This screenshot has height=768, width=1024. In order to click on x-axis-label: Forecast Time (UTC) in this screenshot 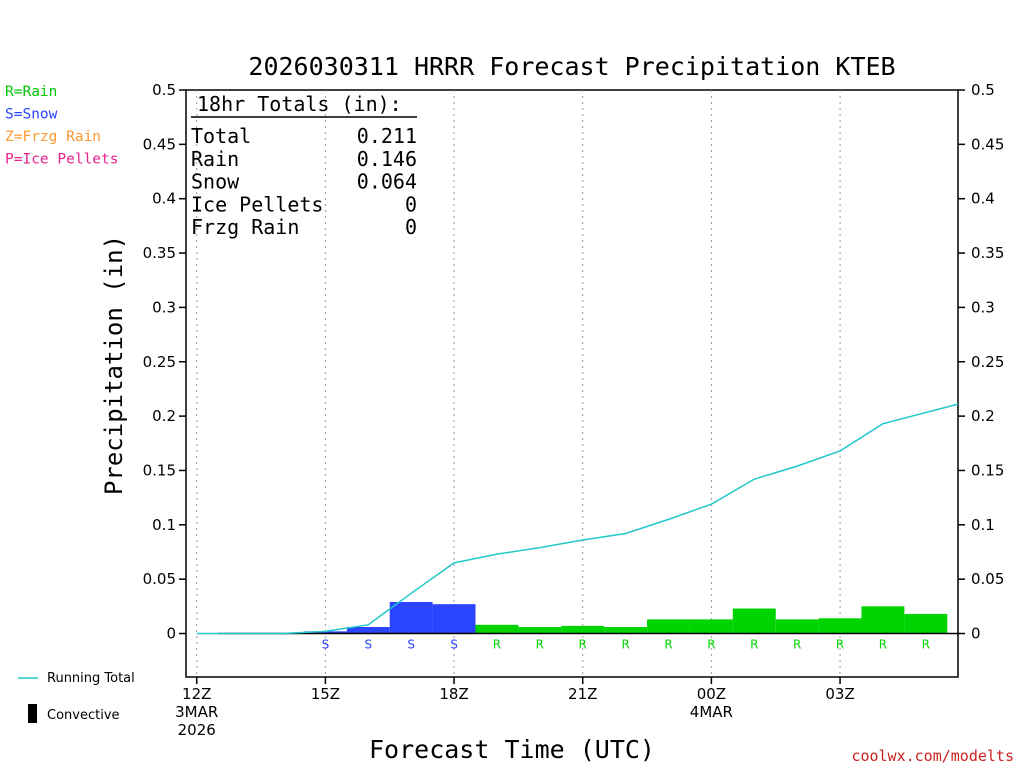, I will do `click(512, 749)`.